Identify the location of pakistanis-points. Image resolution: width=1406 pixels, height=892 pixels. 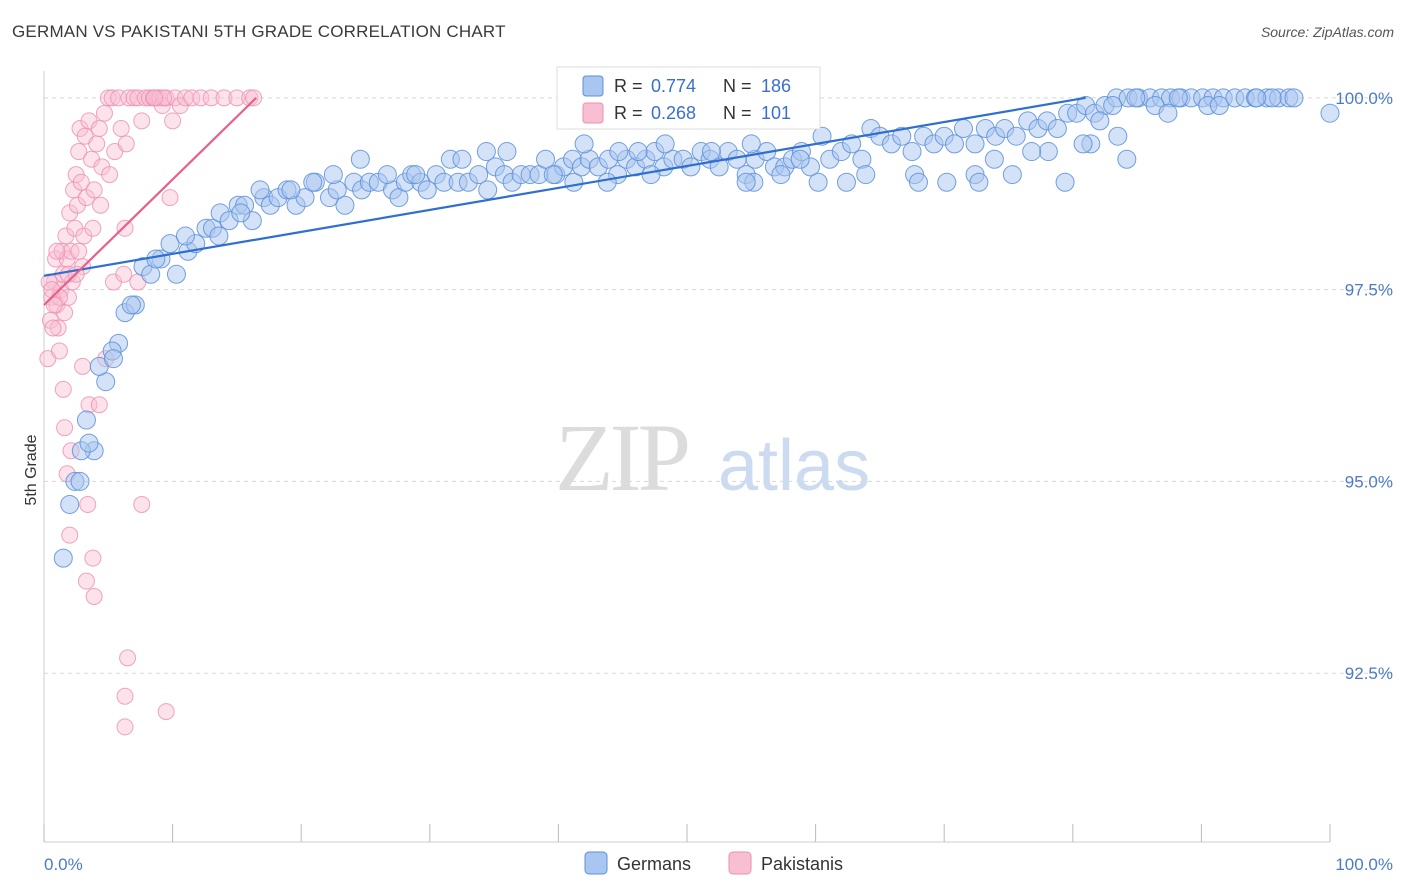
(151, 412).